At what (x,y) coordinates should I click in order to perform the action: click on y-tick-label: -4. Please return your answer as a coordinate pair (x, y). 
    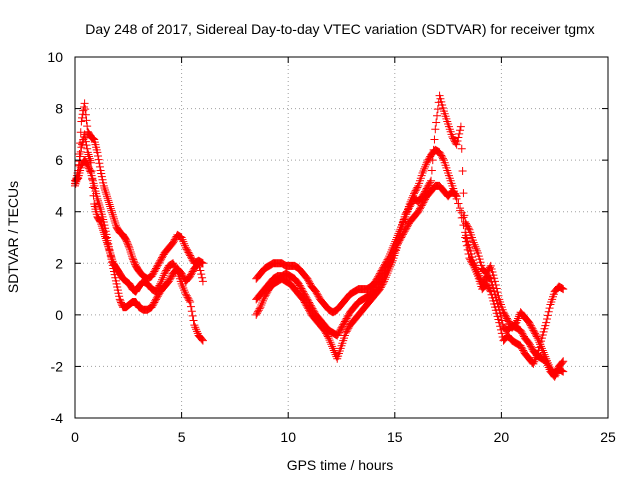
    Looking at the image, I should click on (57, 418).